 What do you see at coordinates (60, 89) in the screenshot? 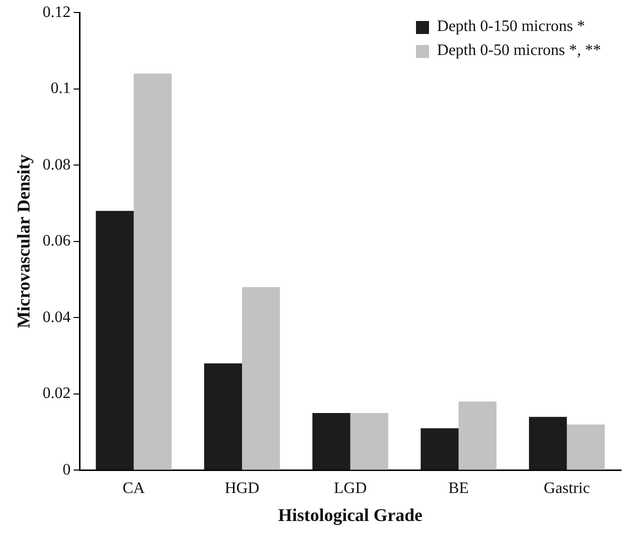
I see `y-tick-label: 0.1` at bounding box center [60, 89].